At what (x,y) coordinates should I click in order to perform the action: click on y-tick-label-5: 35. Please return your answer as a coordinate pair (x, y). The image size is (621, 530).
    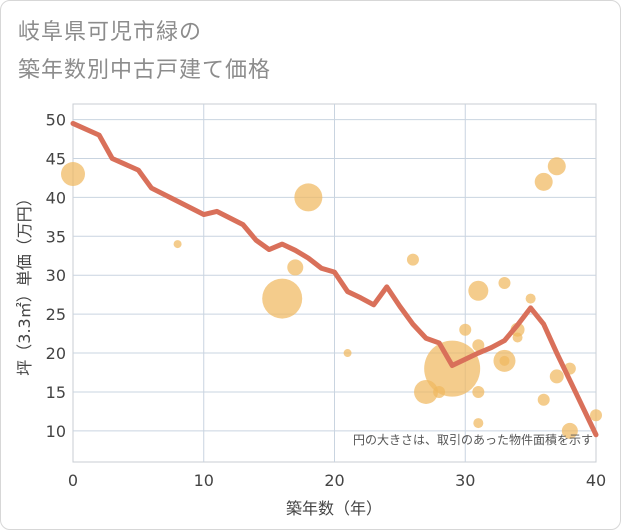
    Looking at the image, I should click on (56, 236).